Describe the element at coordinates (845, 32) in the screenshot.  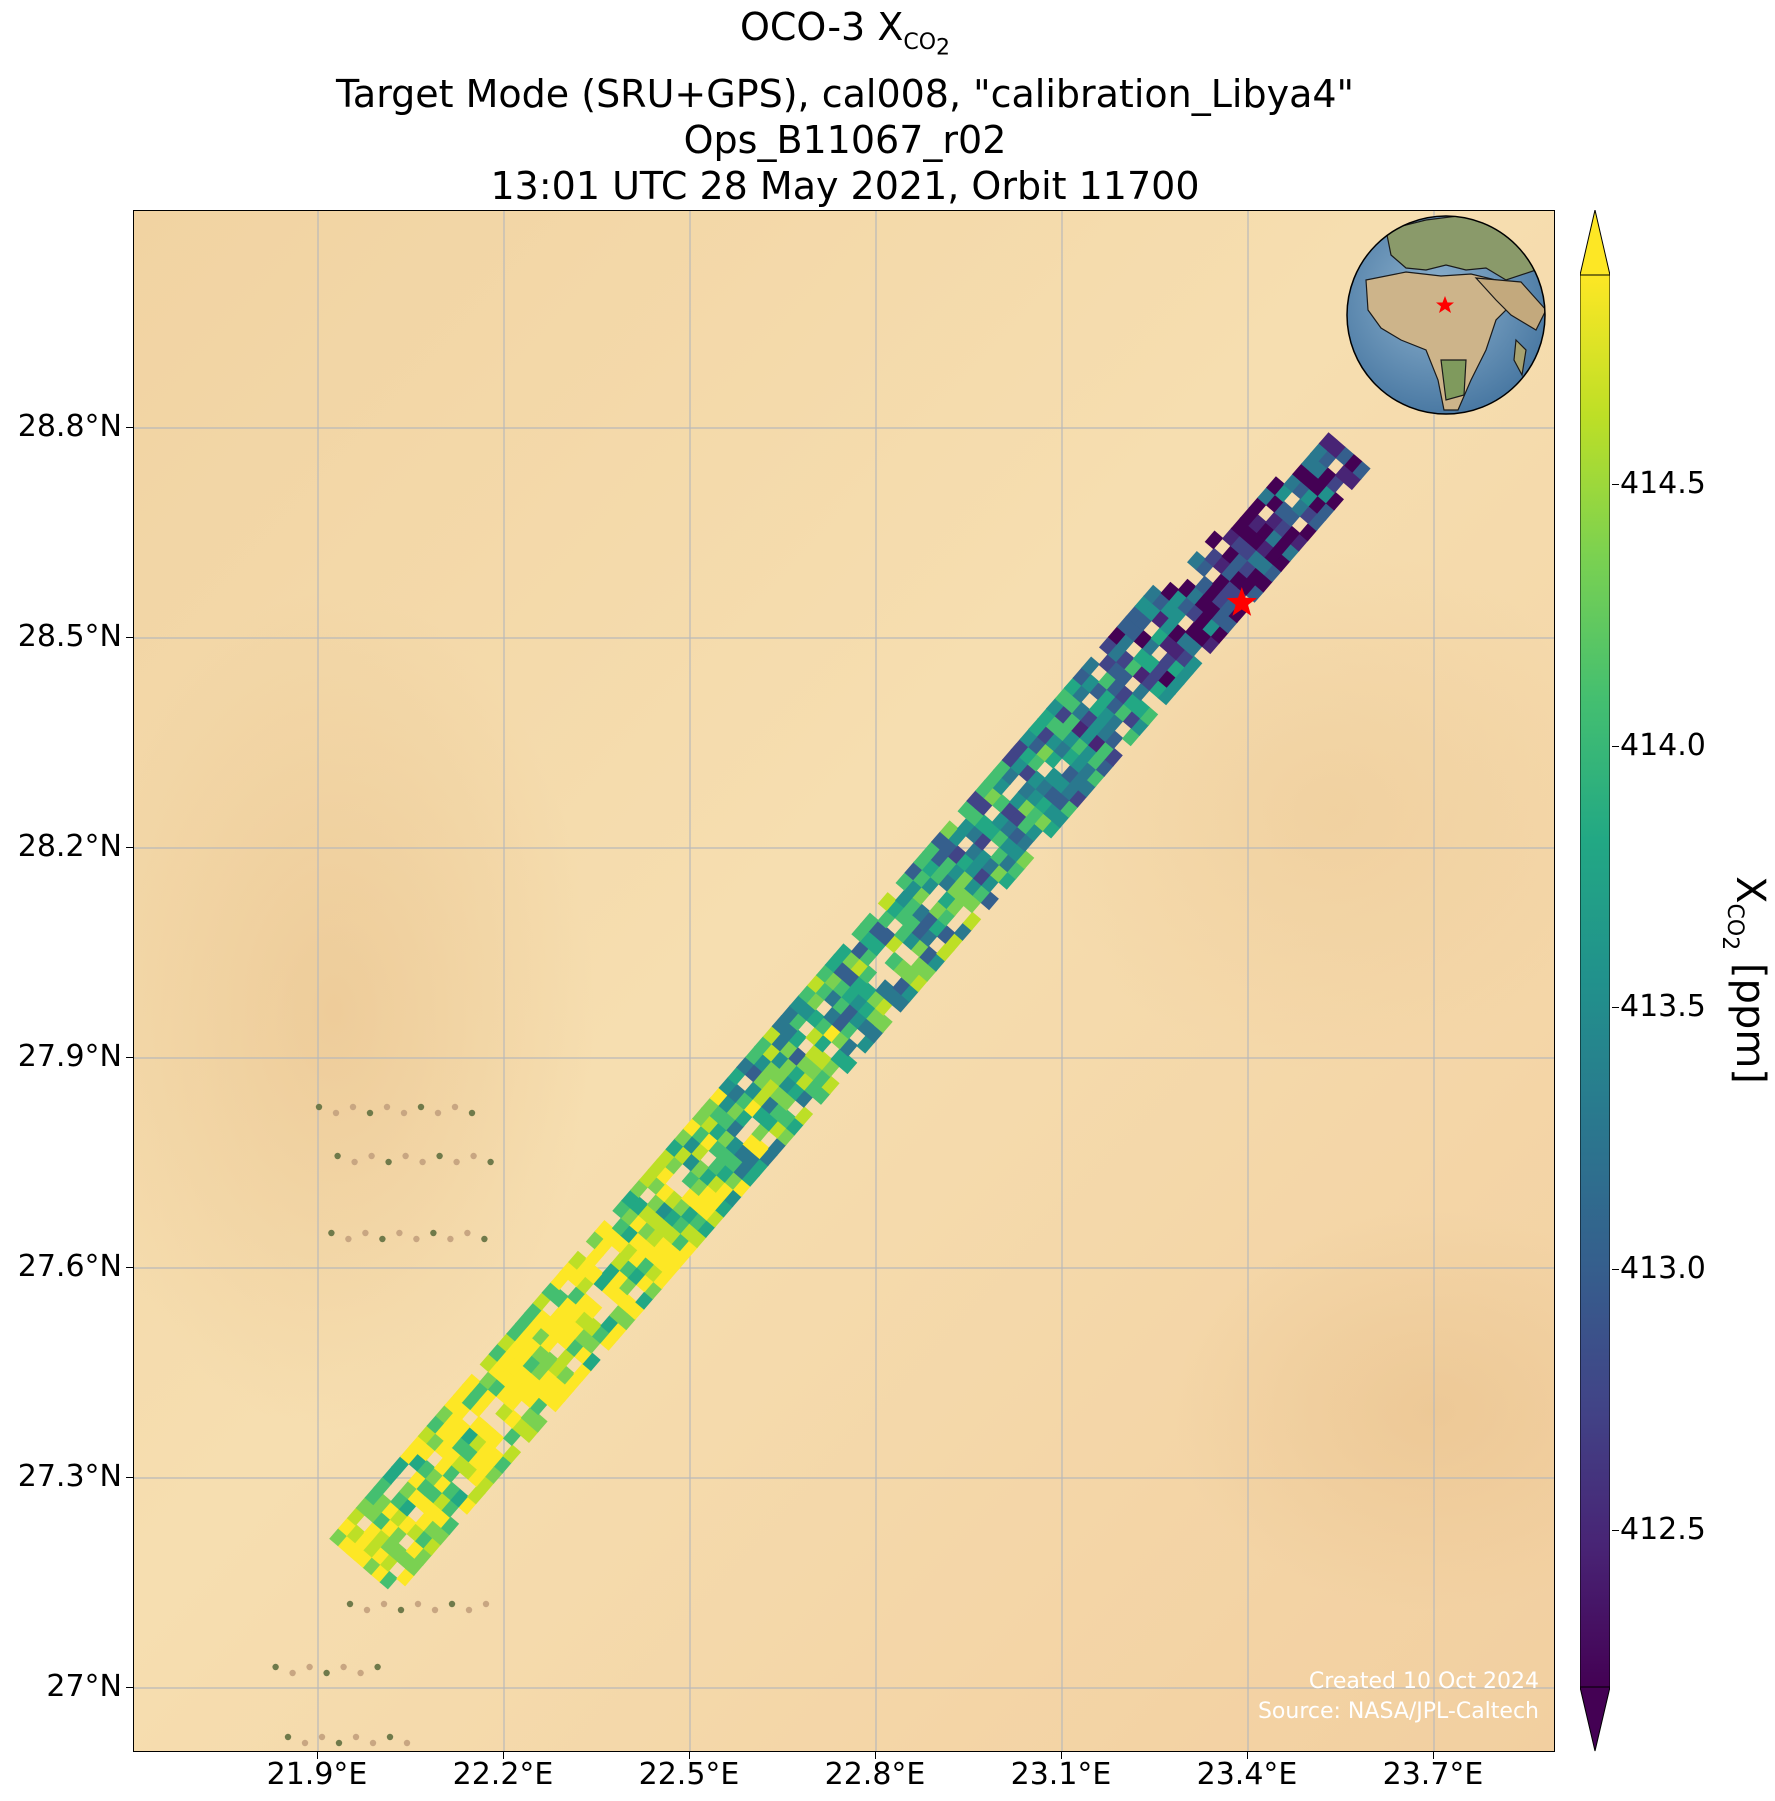
I see `title-line-1: OCO-3 XCO2` at that location.